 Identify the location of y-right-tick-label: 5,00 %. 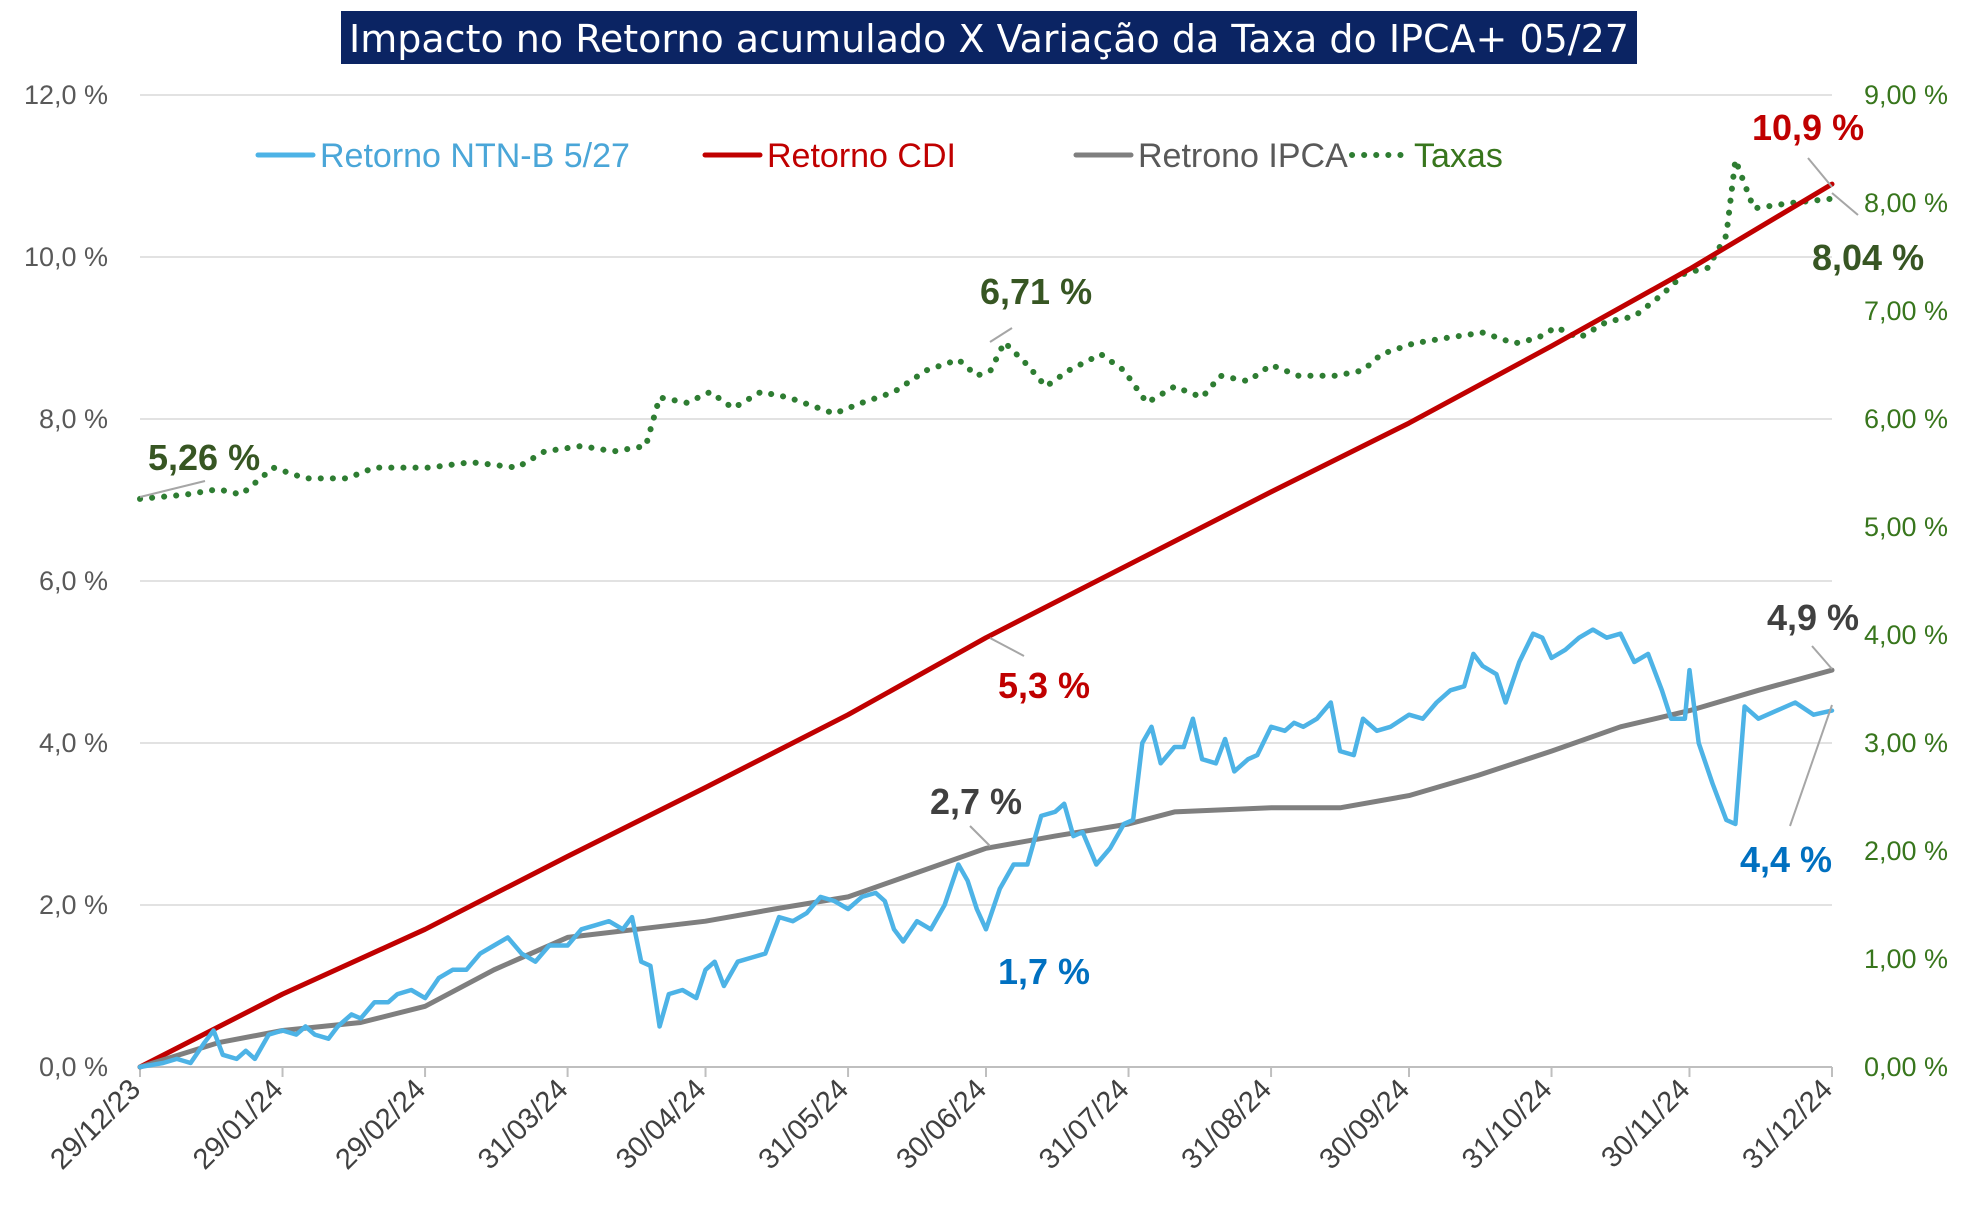
(1906, 527).